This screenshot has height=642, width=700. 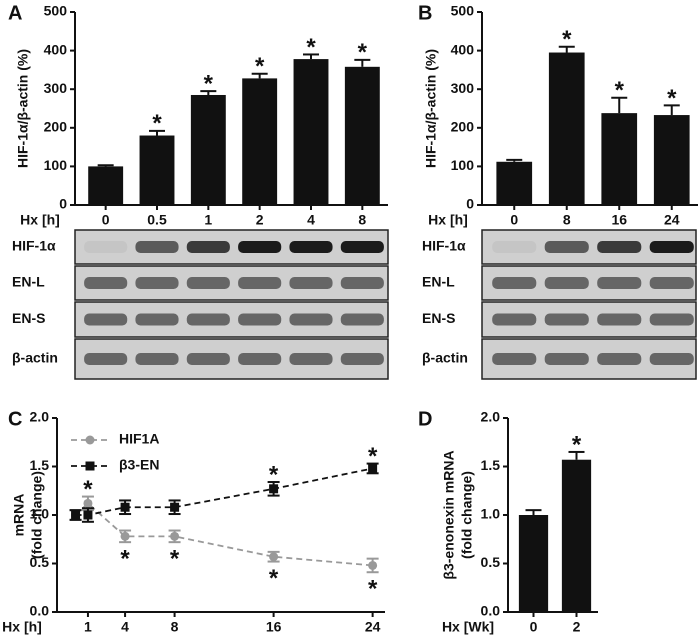 I want to click on y-tick-label: 100, so click(x=463, y=165).